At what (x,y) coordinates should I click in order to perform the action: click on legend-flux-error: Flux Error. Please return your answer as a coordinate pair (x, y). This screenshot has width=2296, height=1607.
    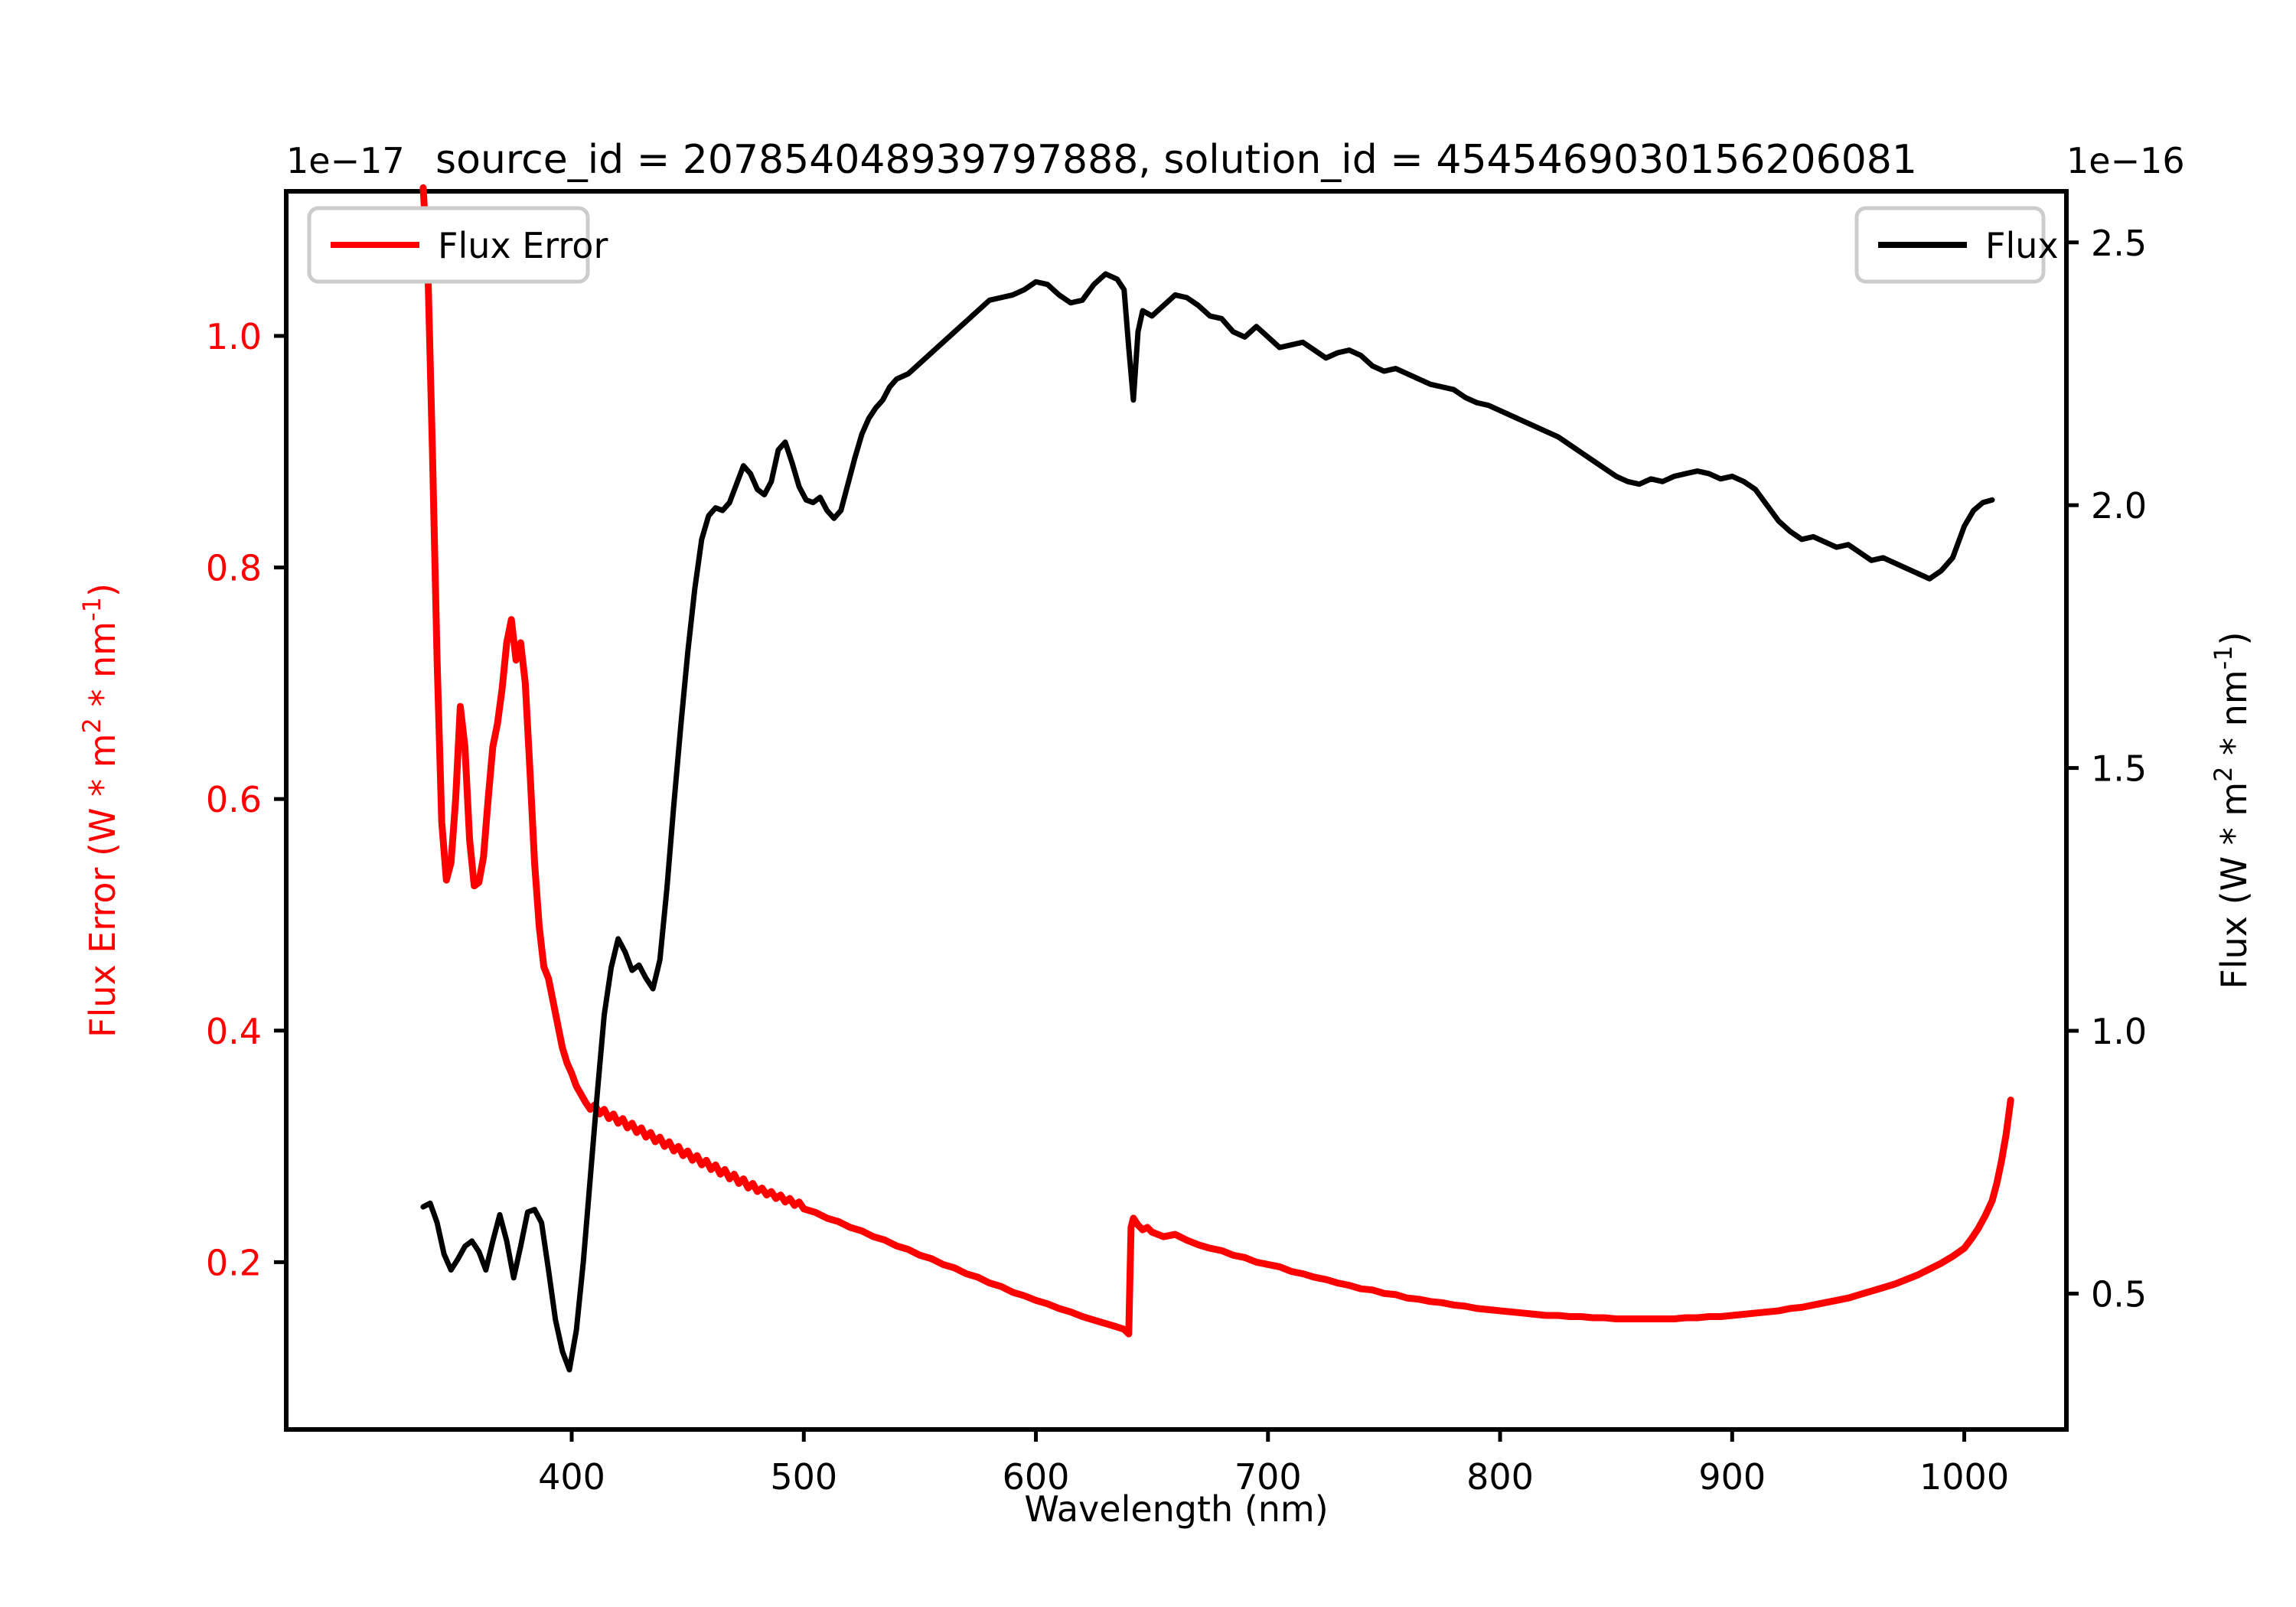
    Looking at the image, I should click on (457, 245).